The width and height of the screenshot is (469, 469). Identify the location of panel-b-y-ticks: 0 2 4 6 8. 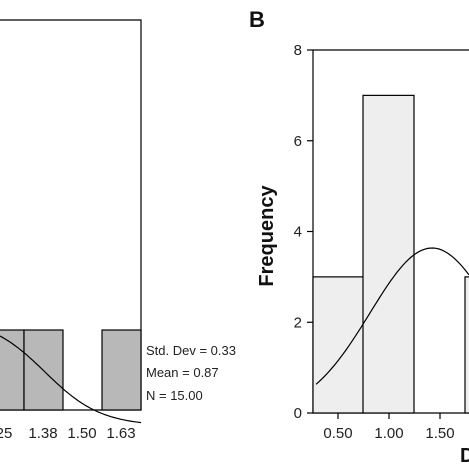
(303, 232).